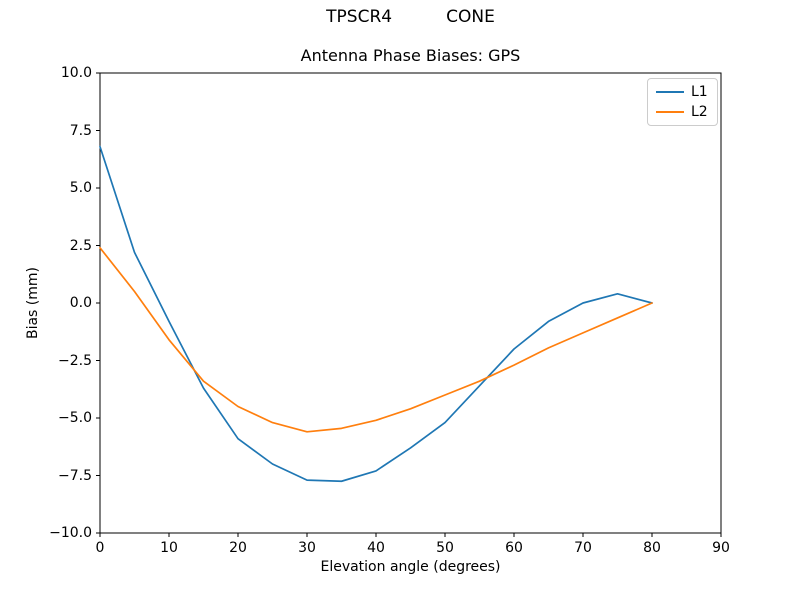 This screenshot has height=600, width=800. Describe the element at coordinates (169, 548) in the screenshot. I see `x-tick-label: 10` at that location.